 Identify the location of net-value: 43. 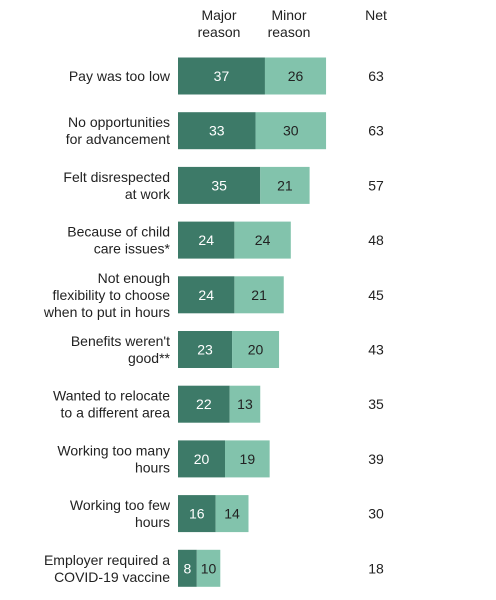
(376, 350).